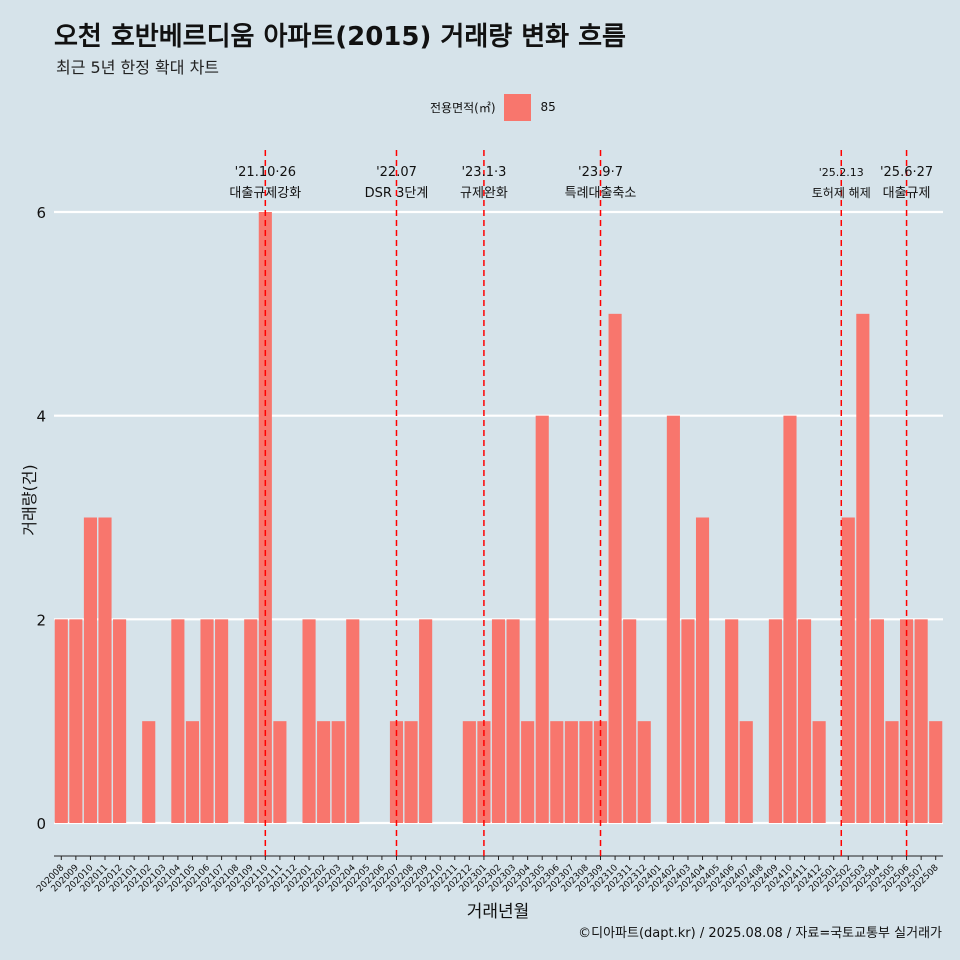 The width and height of the screenshot is (960, 960). I want to click on y-axis-label: 거래량(건), so click(29, 500).